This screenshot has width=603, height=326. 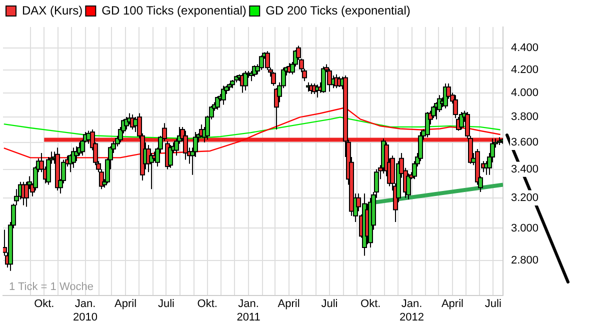 I want to click on y-tick-label: 3.000, so click(x=525, y=228).